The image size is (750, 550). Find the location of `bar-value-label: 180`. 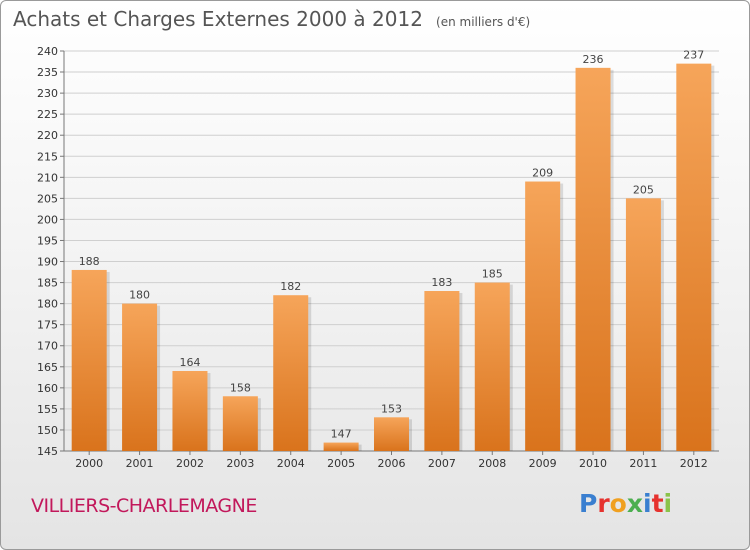

bar-value-label: 180 is located at coordinates (139, 295).